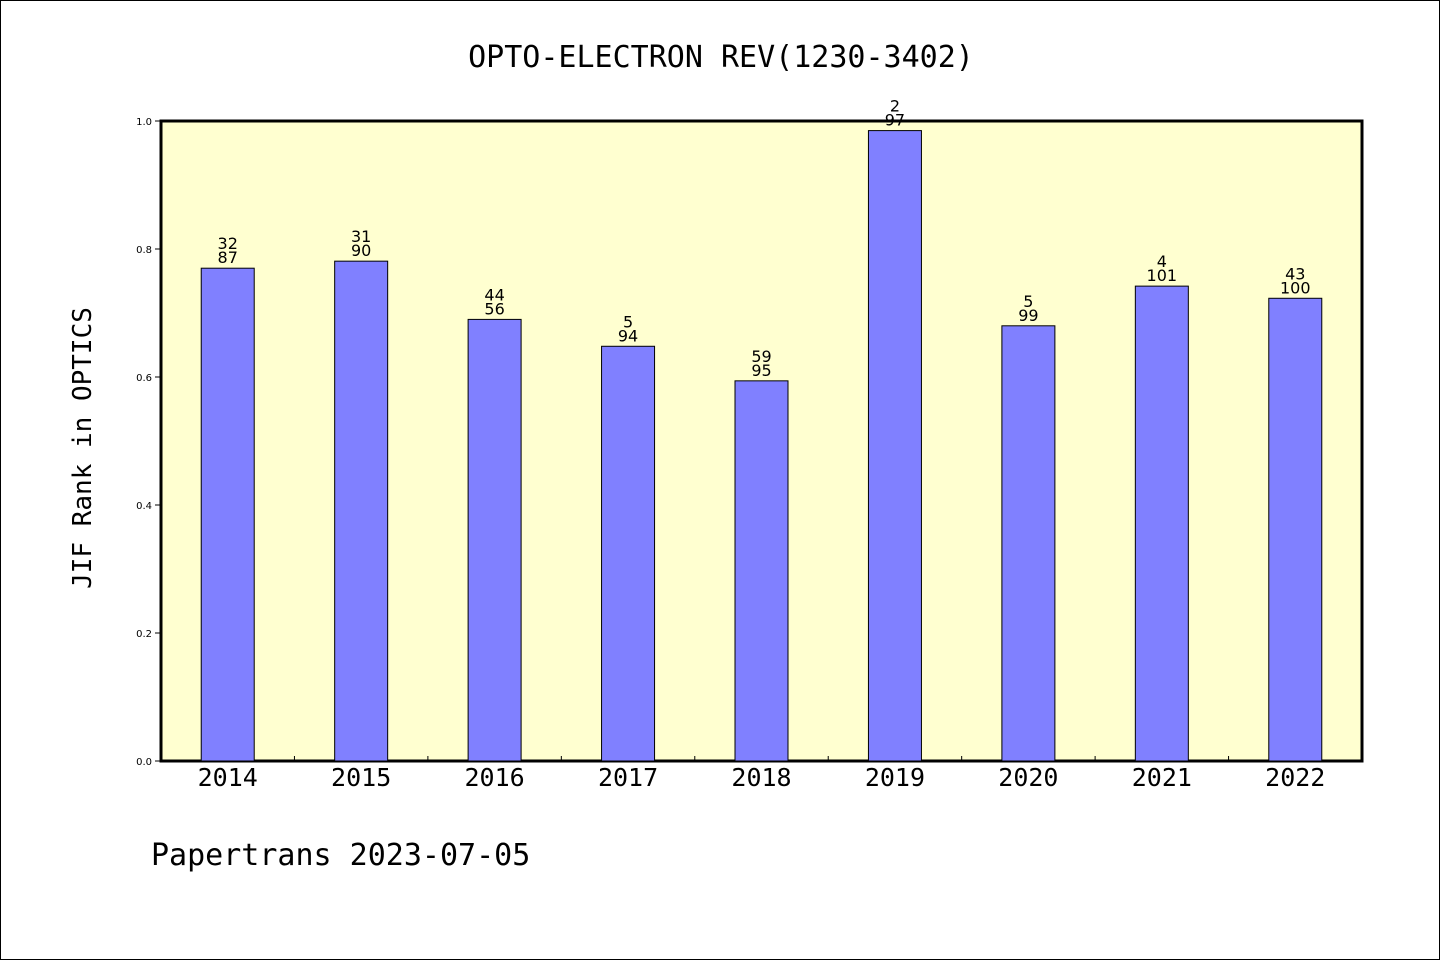 The width and height of the screenshot is (1440, 961). Describe the element at coordinates (1161, 523) in the screenshot. I see `bar-2021` at that location.